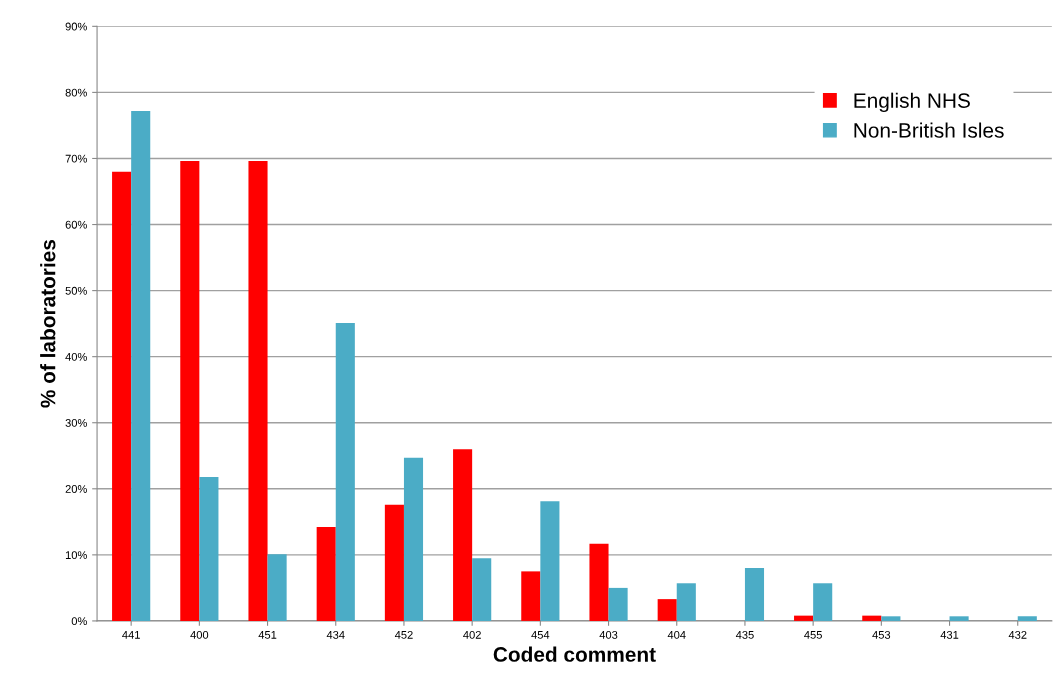 Image resolution: width=1055 pixels, height=693 pixels. What do you see at coordinates (131, 635) in the screenshot?
I see `x-tick-label: 441` at bounding box center [131, 635].